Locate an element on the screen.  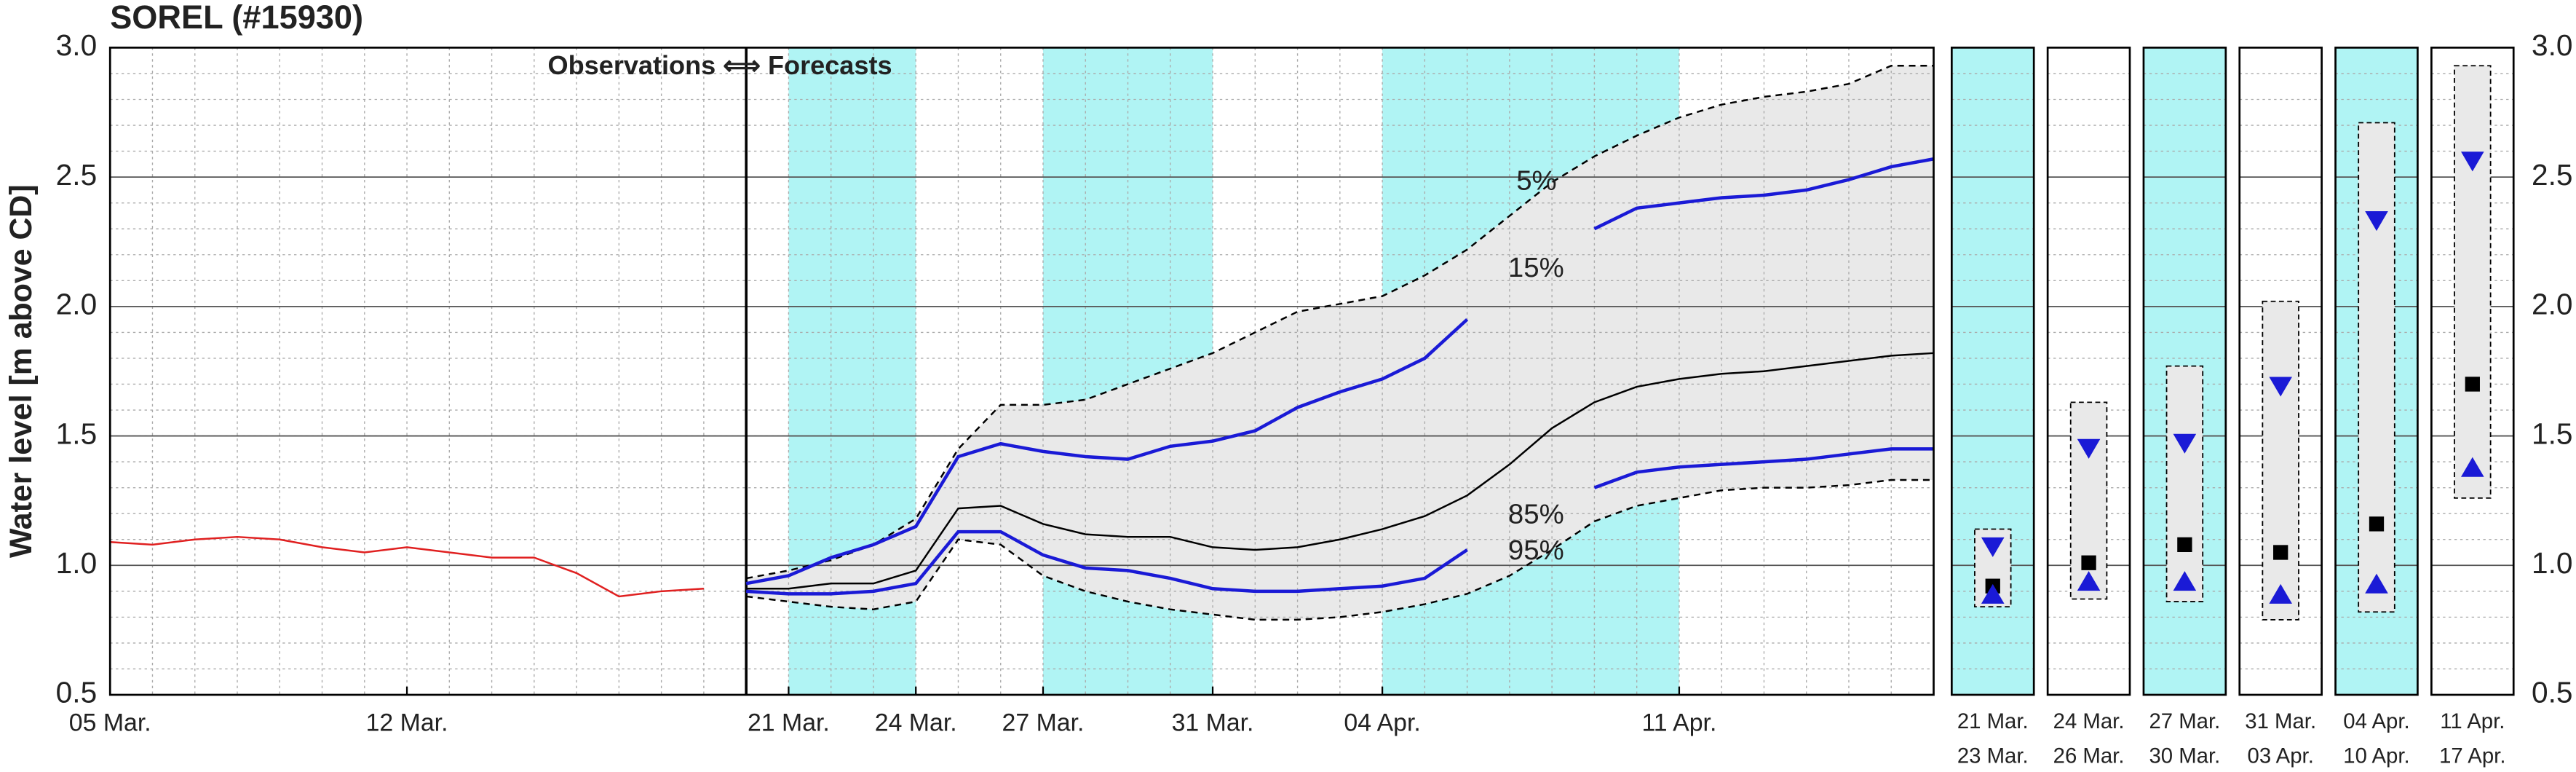
y-axis-label: Water level [m above CD] is located at coordinates (21, 371).